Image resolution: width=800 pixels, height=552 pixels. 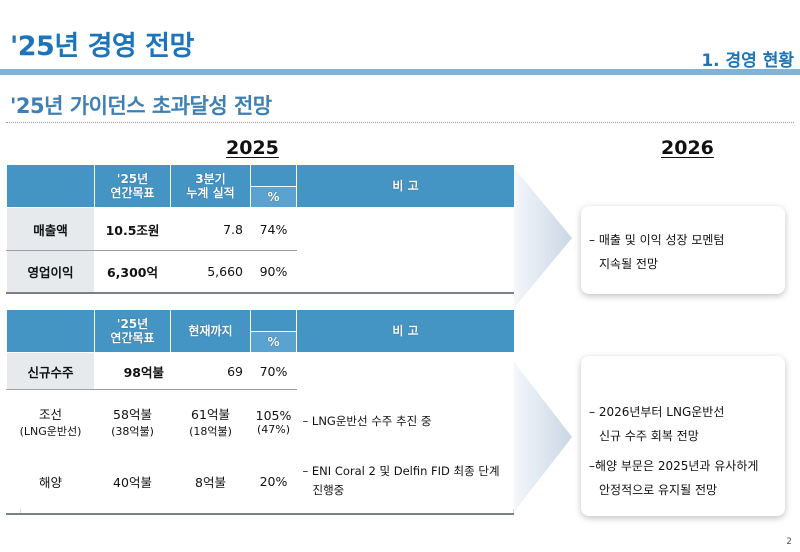 What do you see at coordinates (629, 264) in the screenshot?
I see `outlook-line: 지속될 전망` at bounding box center [629, 264].